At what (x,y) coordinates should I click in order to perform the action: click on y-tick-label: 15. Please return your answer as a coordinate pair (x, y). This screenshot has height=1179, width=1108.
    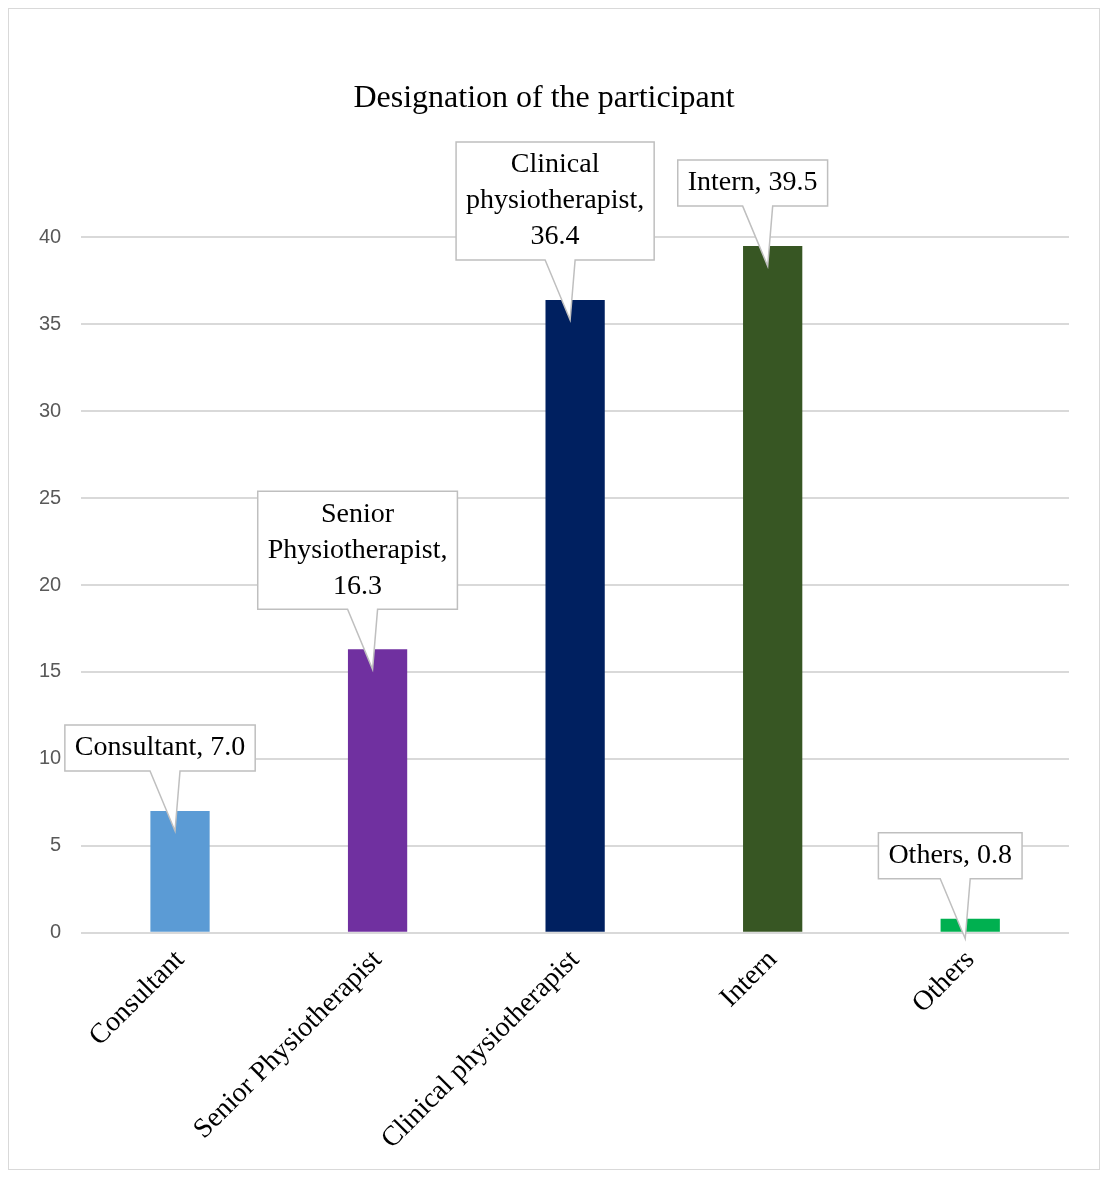
    Looking at the image, I should click on (50, 670).